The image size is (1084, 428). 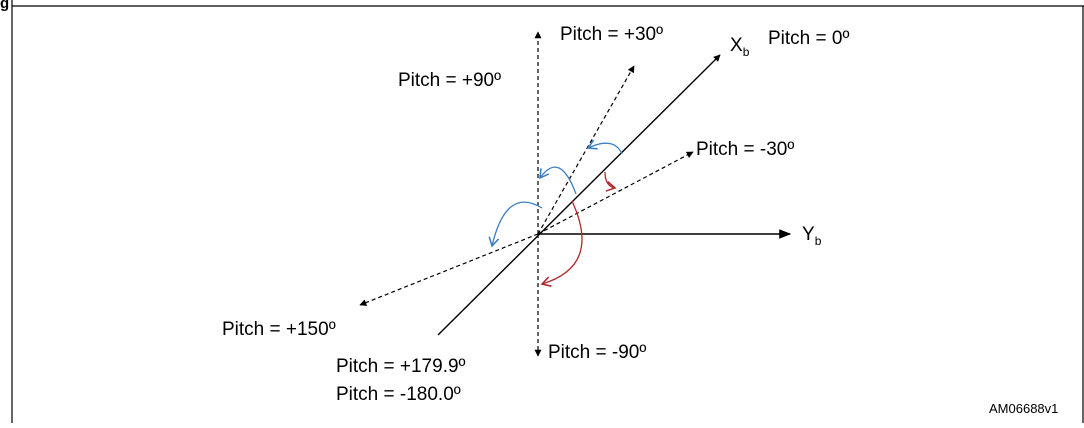 What do you see at coordinates (1023, 408) in the screenshot?
I see `figure-code: AM06688v1` at bounding box center [1023, 408].